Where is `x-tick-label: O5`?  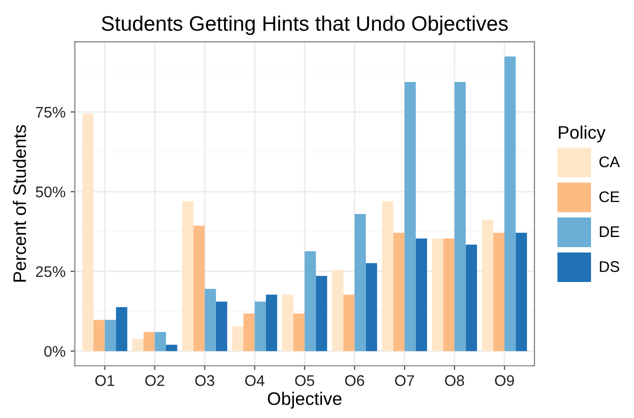
x-tick-label: O5 is located at coordinates (304, 380).